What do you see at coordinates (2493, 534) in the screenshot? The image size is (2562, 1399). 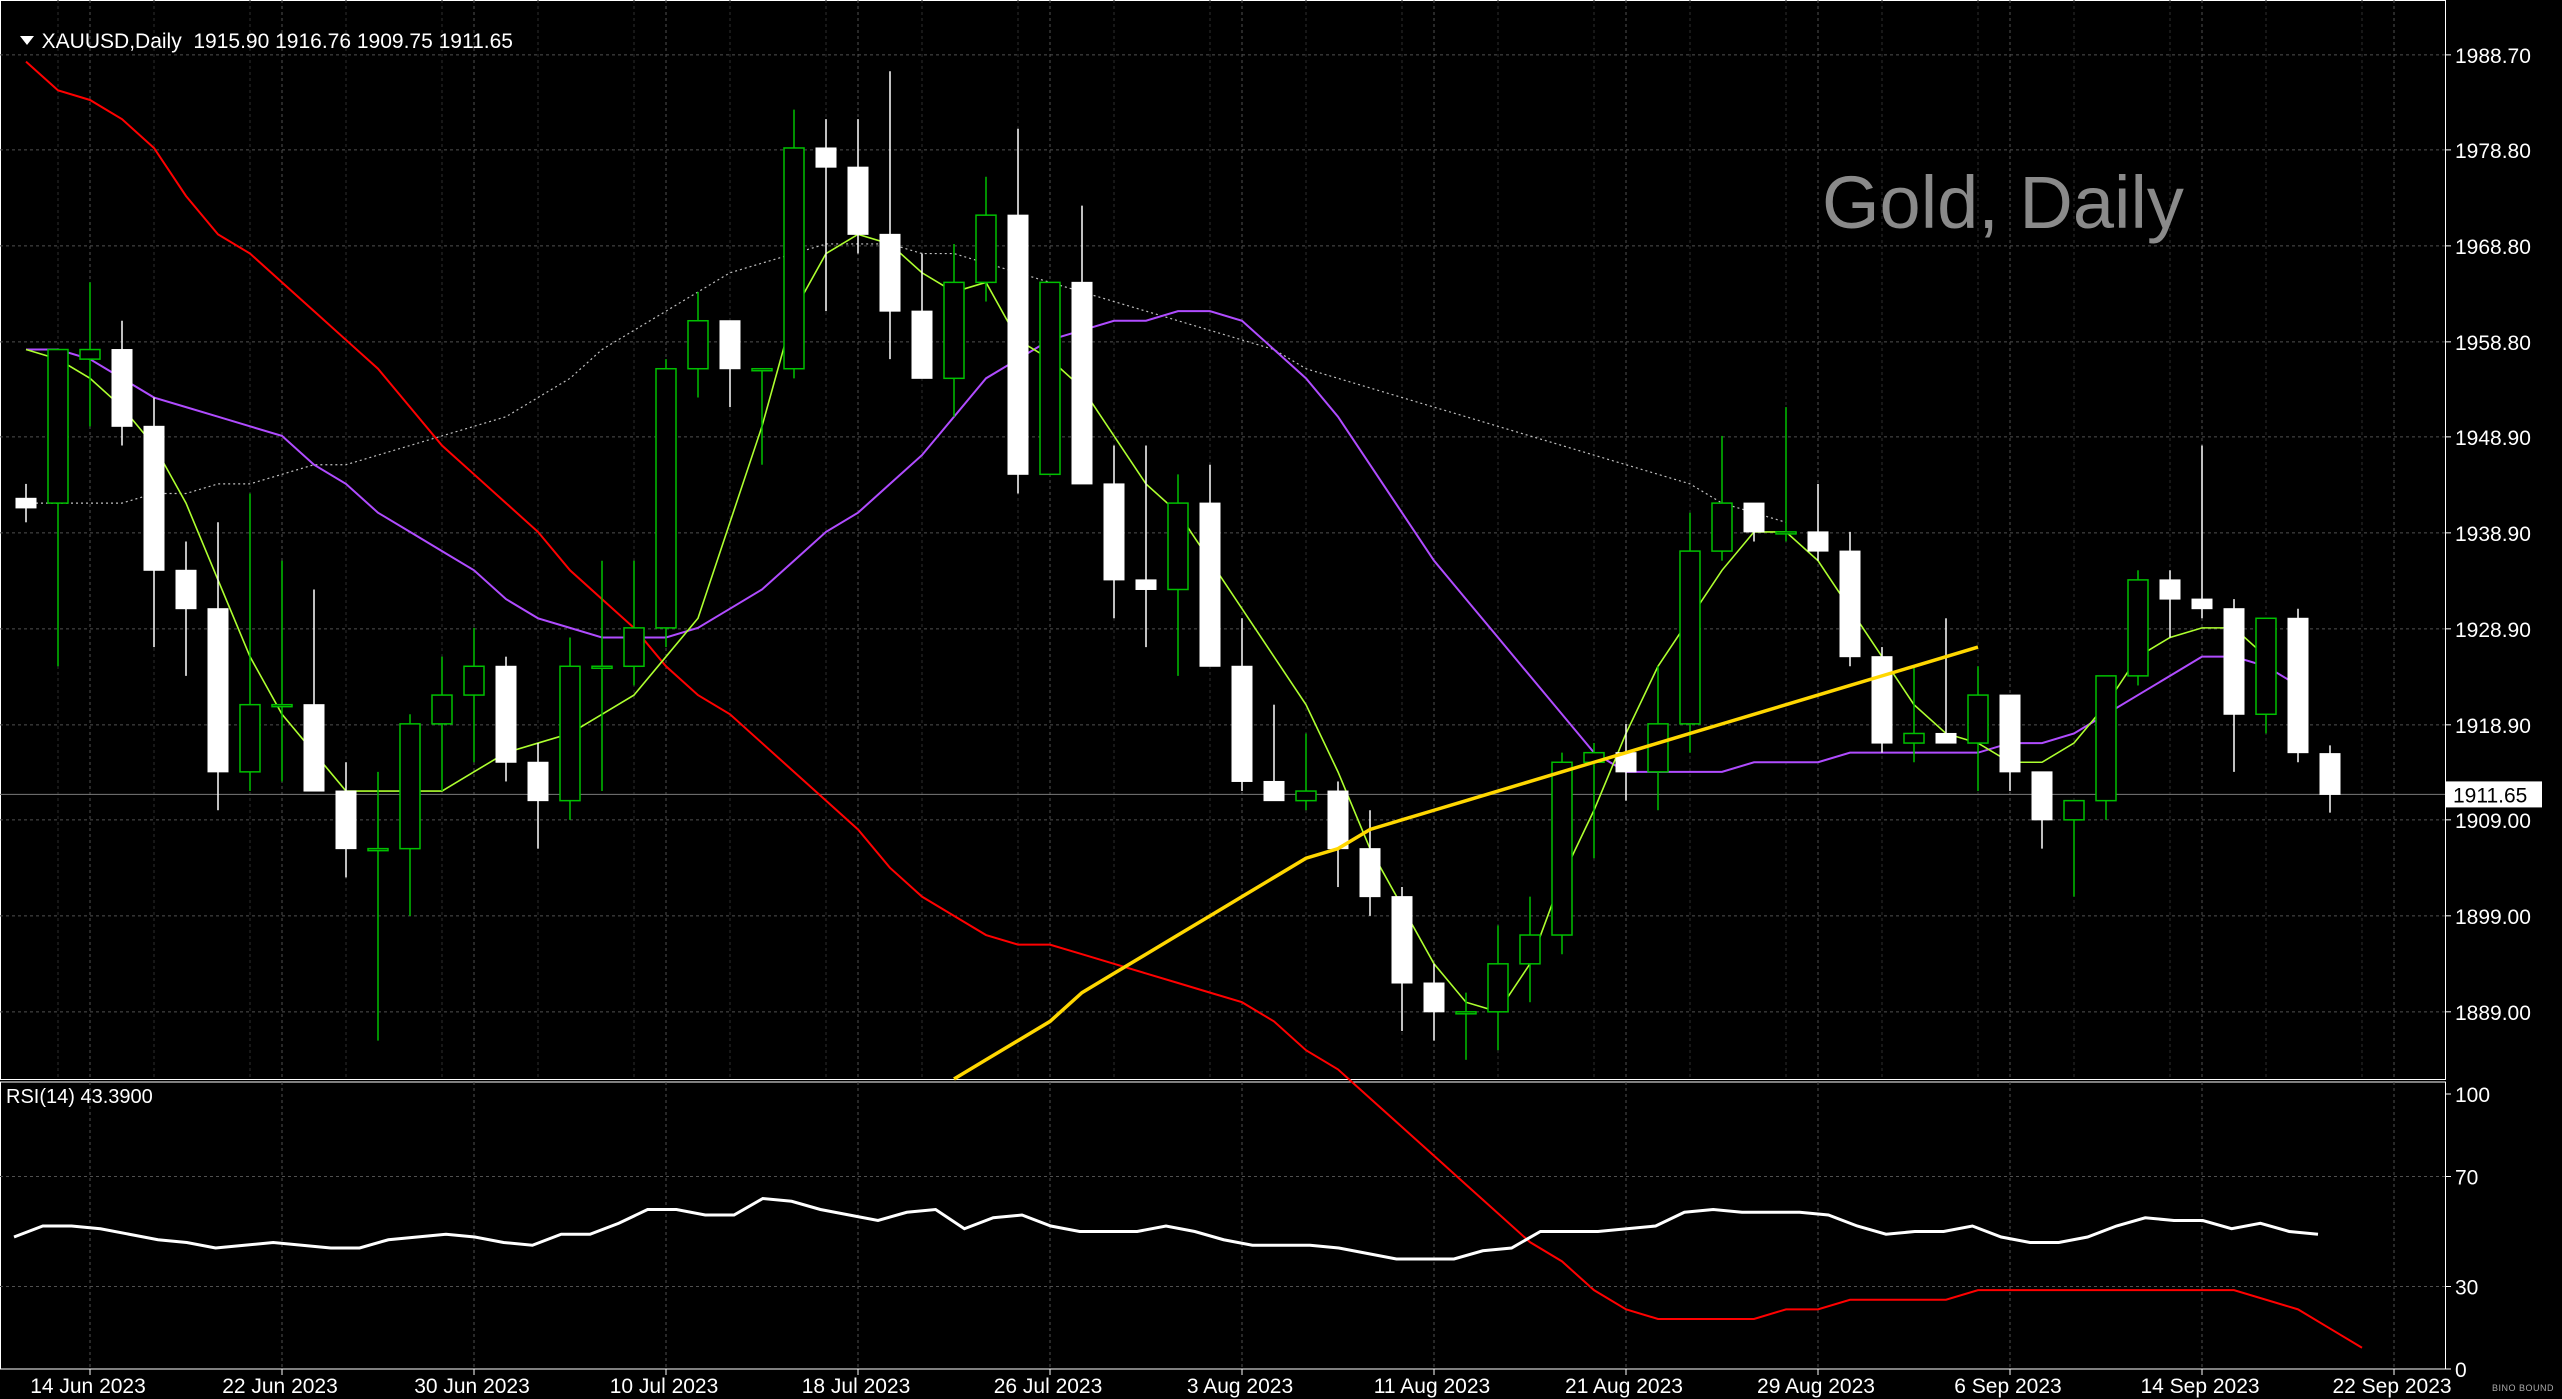 I see `price-tick-label: 1938.90` at bounding box center [2493, 534].